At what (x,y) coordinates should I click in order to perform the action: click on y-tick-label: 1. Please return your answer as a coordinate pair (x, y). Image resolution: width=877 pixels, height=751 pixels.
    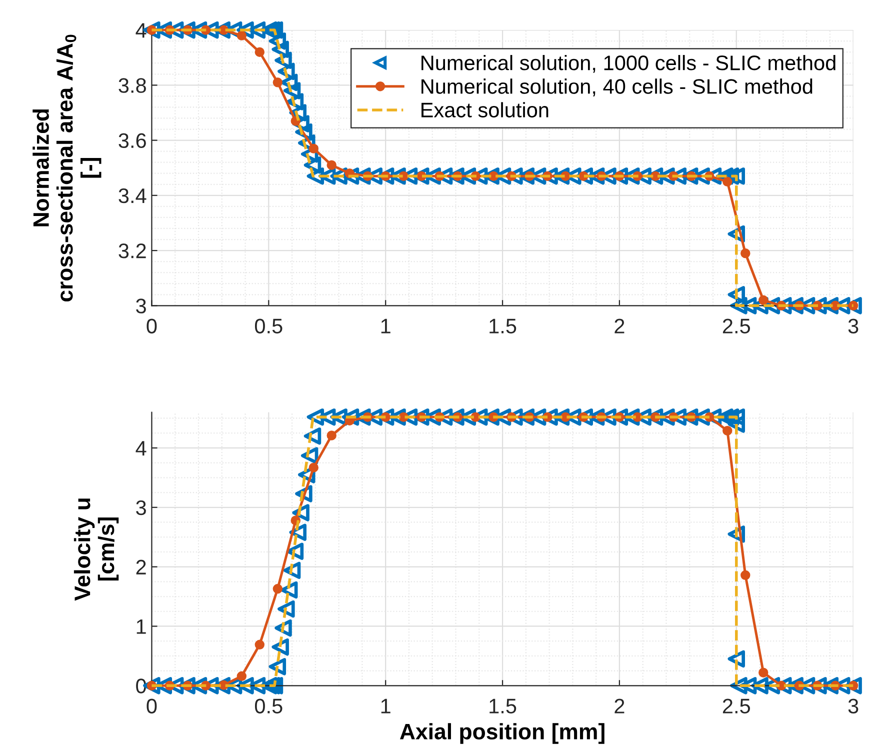
    Looking at the image, I should click on (141, 626).